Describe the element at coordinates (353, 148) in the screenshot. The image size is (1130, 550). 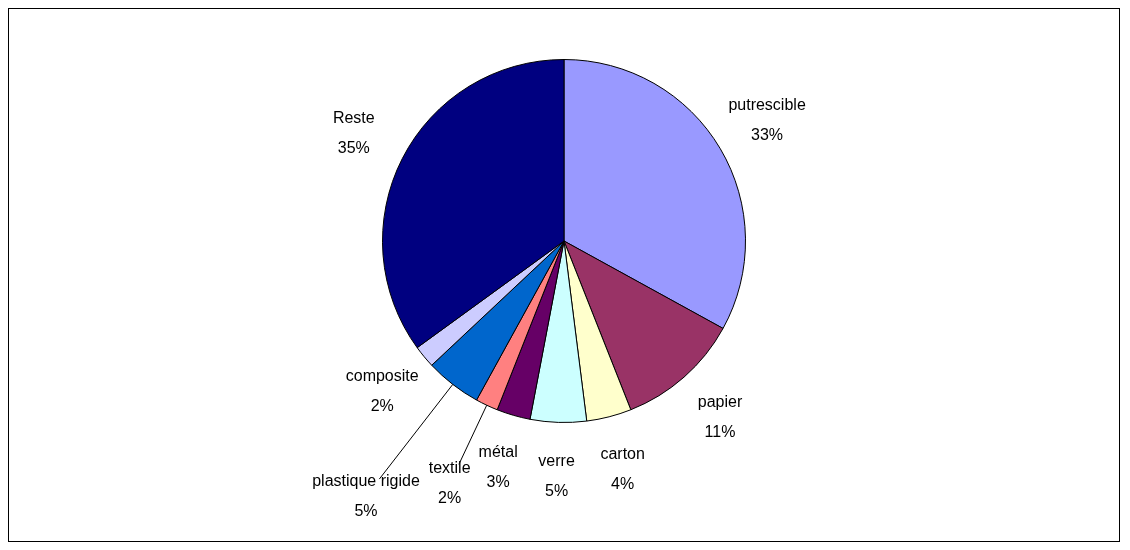
I see `data-label: 35%` at that location.